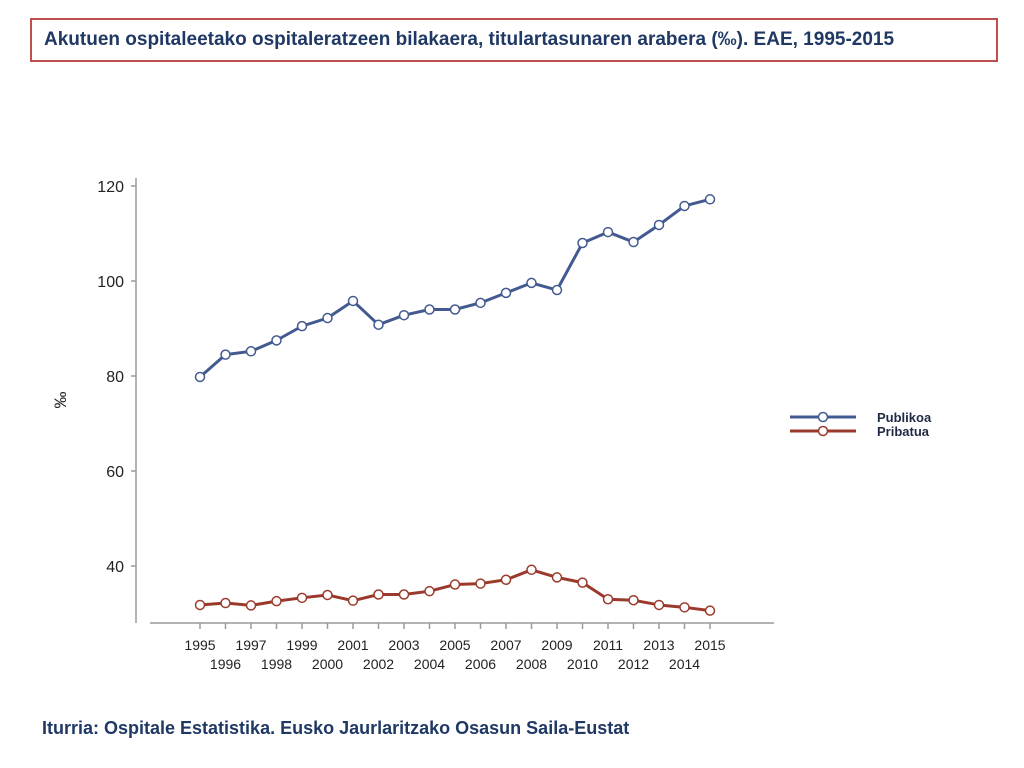 The width and height of the screenshot is (1024, 768). I want to click on x-tick-label: 2002, so click(378, 664).